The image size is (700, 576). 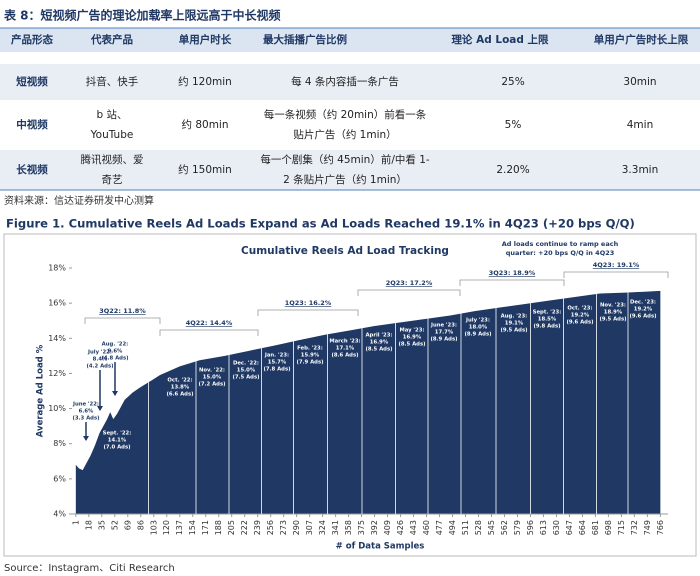 I want to click on x-tick-label: 579, so click(x=517, y=527).